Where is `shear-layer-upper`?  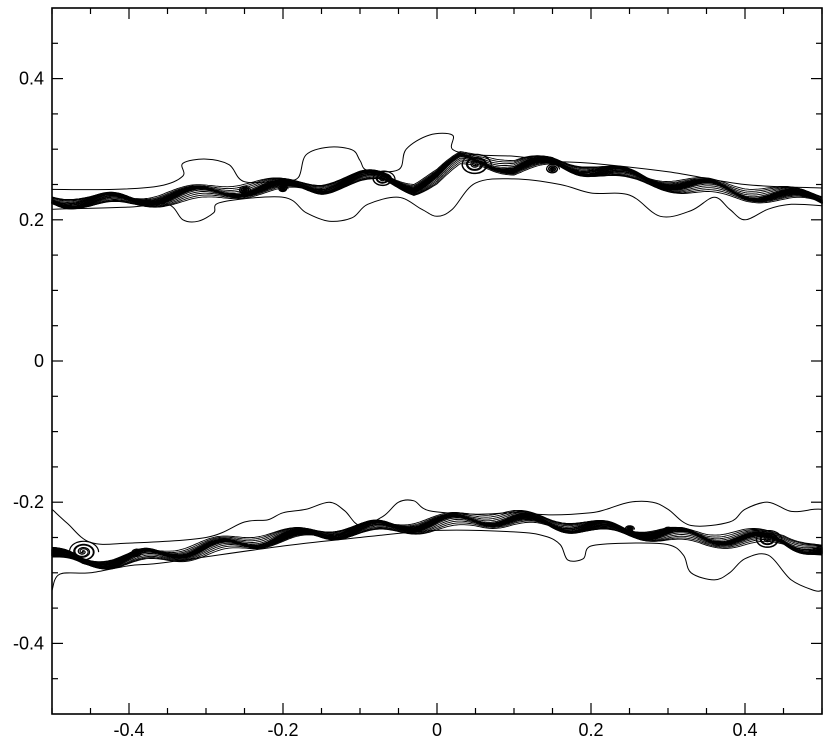 shear-layer-upper is located at coordinates (437, 177).